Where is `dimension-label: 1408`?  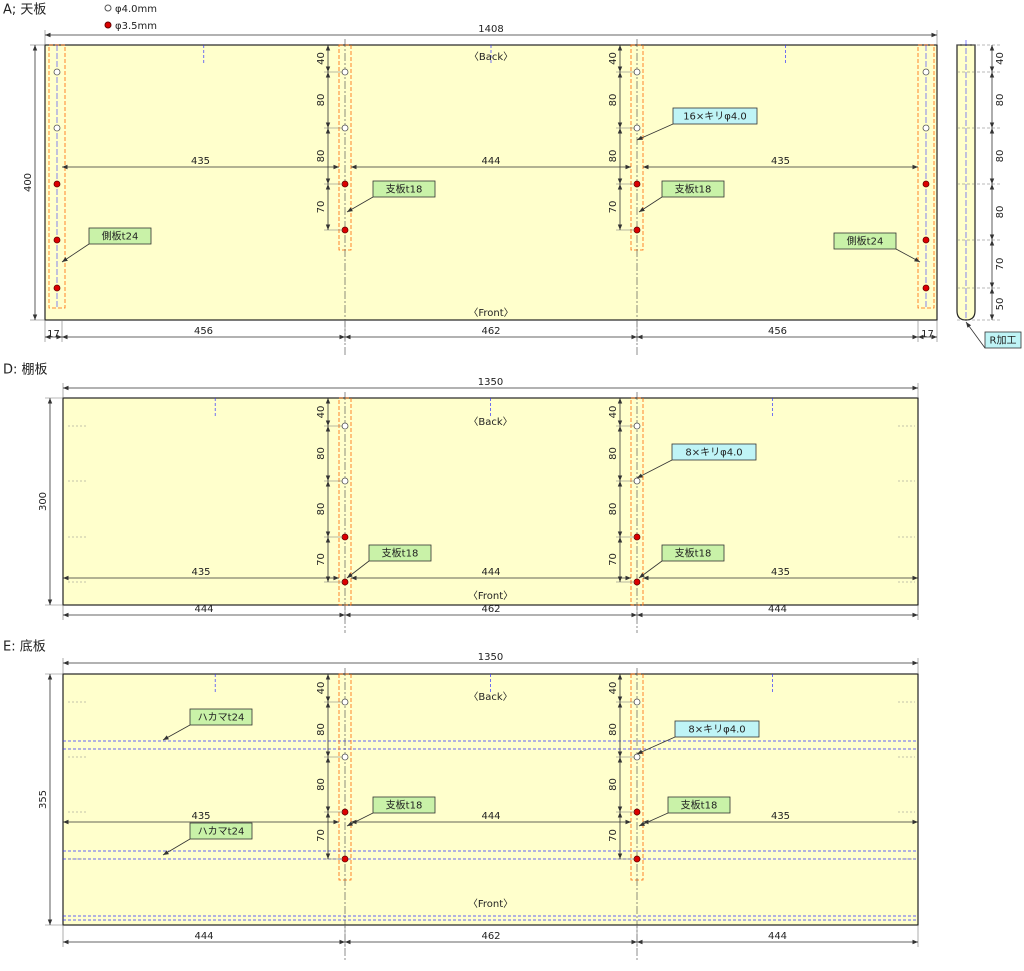
dimension-label: 1408 is located at coordinates (490, 29).